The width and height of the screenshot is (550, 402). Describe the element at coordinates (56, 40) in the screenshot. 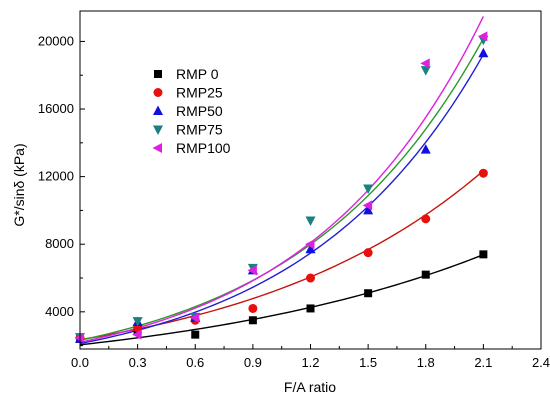

I see `y-tick-label: 20000` at that location.